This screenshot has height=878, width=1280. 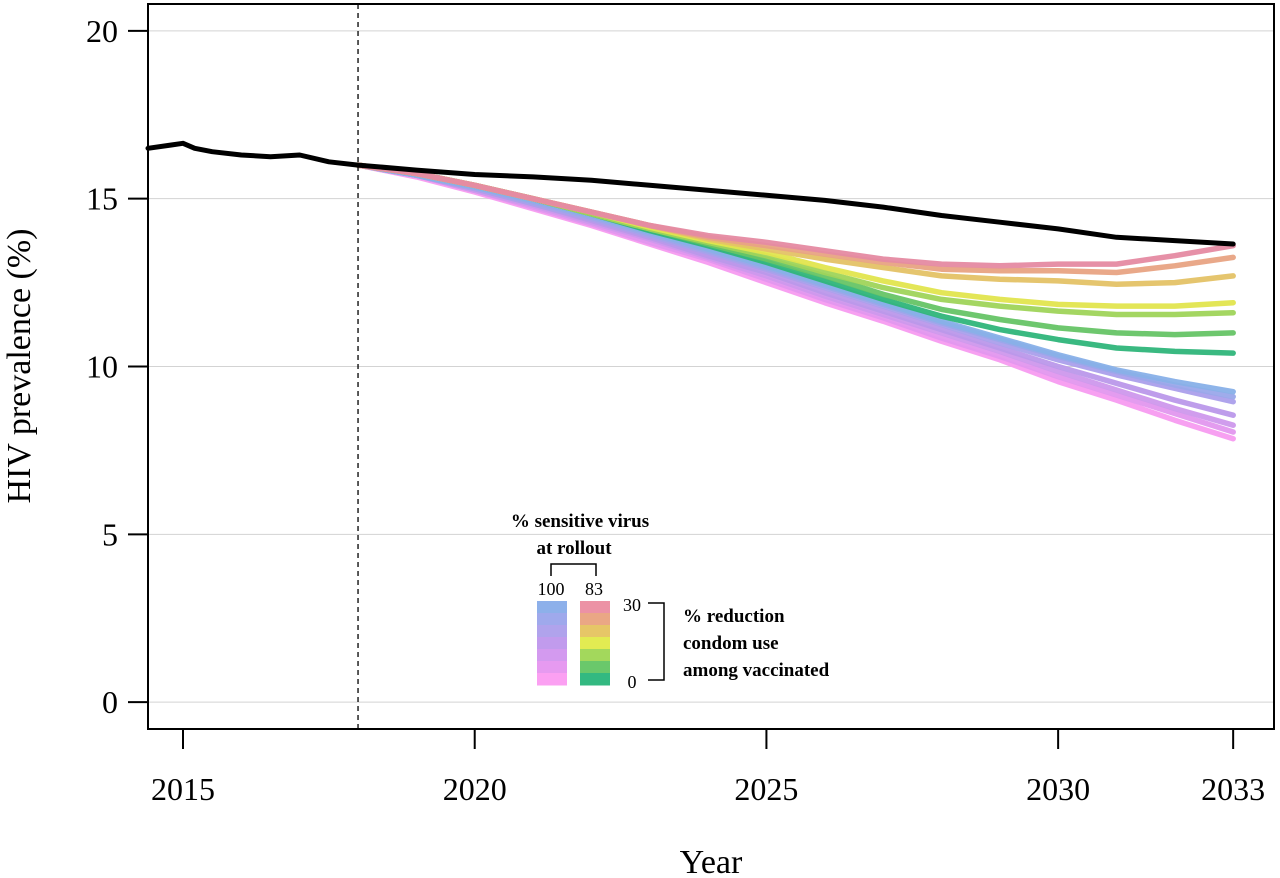 What do you see at coordinates (19, 365) in the screenshot?
I see `y-axis-title: HIV prevalence (%)` at bounding box center [19, 365].